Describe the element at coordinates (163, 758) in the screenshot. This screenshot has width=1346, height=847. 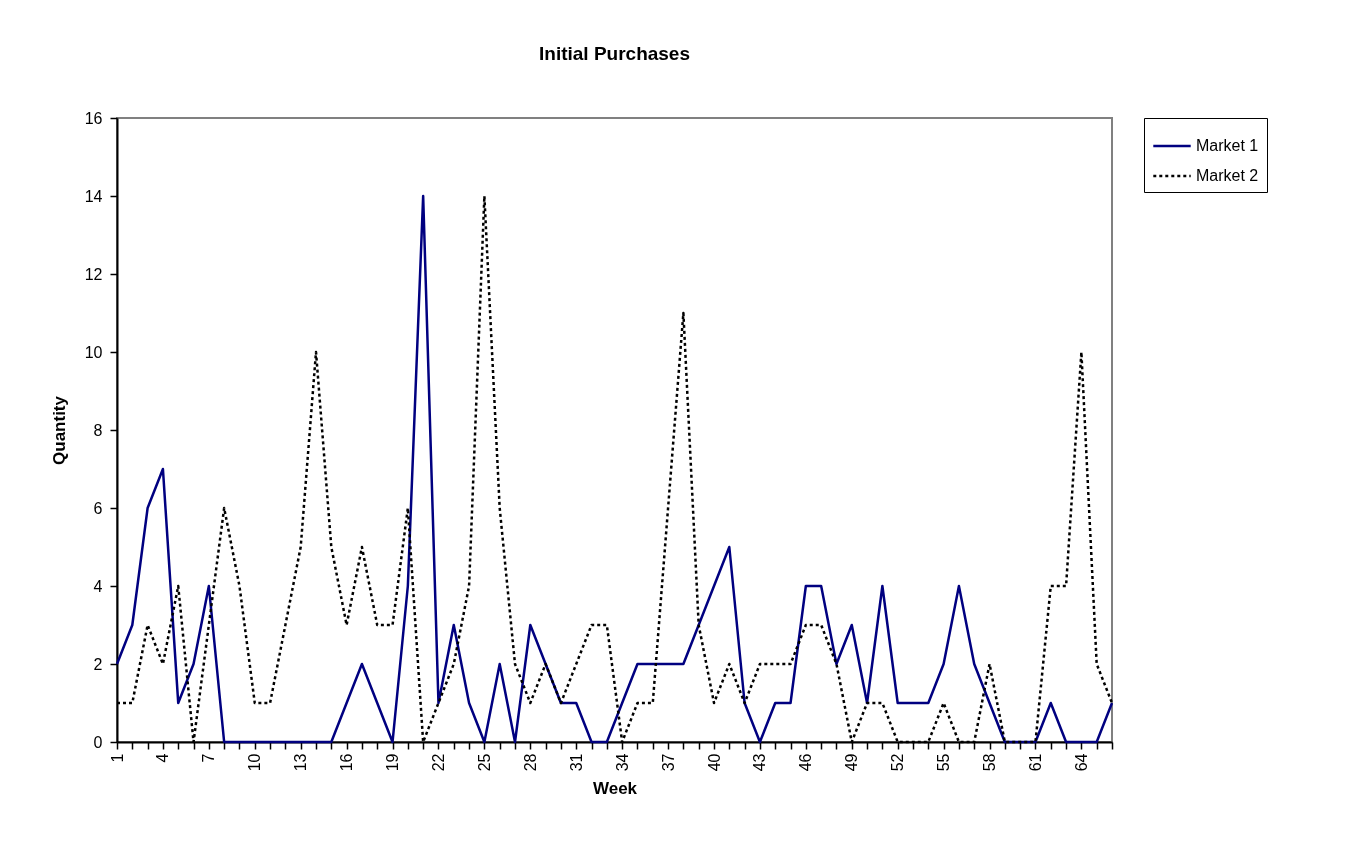
I see `x-tick-label: 4` at that location.